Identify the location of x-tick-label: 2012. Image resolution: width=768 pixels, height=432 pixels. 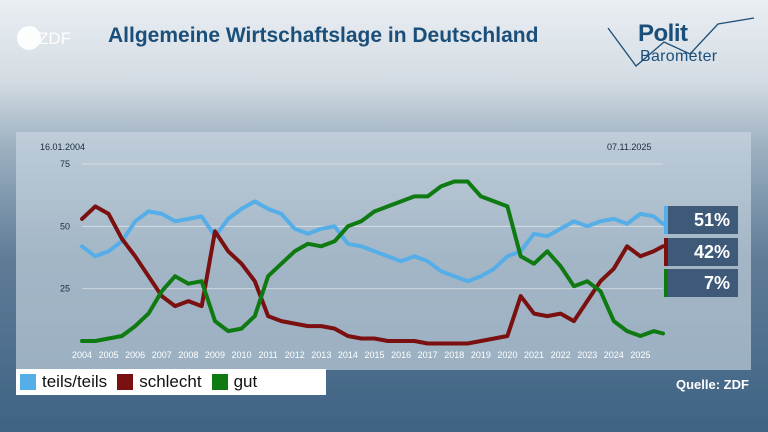
(295, 355).